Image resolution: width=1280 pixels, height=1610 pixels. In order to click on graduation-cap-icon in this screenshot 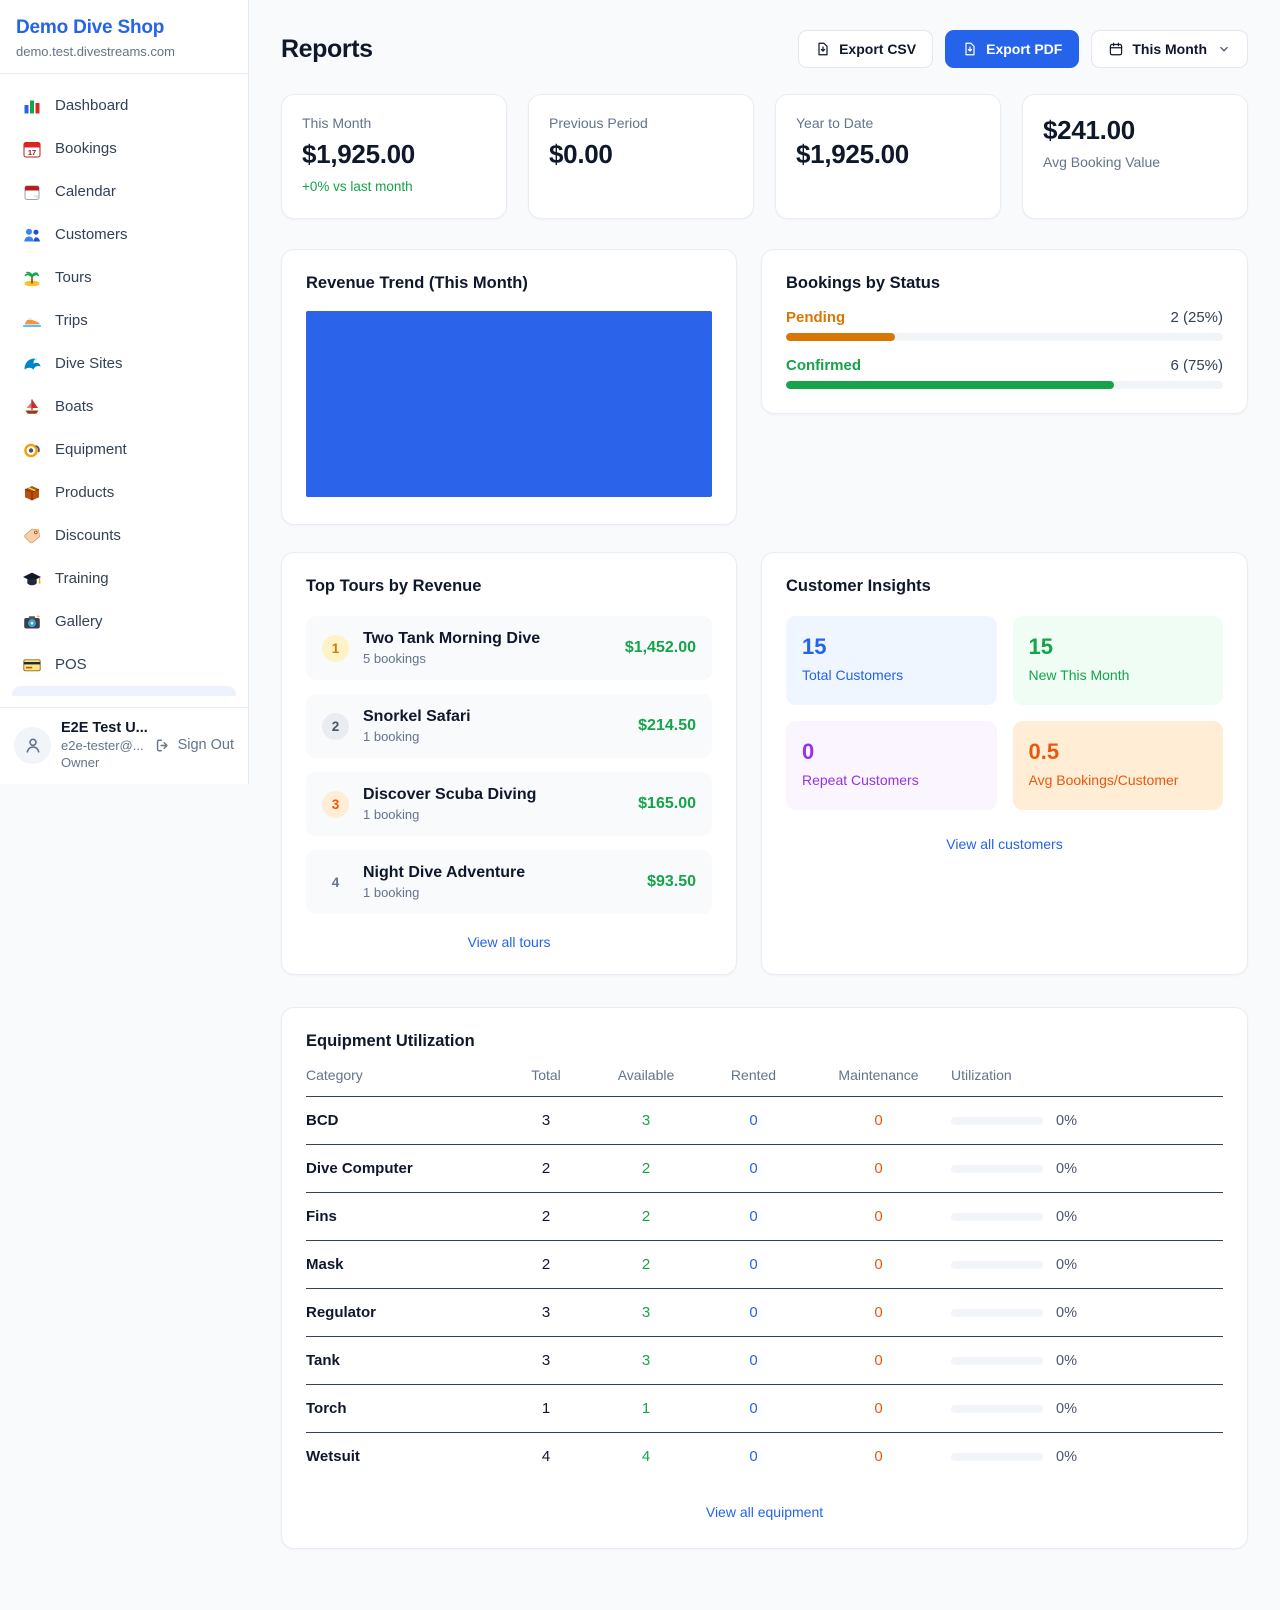, I will do `click(32, 579)`.